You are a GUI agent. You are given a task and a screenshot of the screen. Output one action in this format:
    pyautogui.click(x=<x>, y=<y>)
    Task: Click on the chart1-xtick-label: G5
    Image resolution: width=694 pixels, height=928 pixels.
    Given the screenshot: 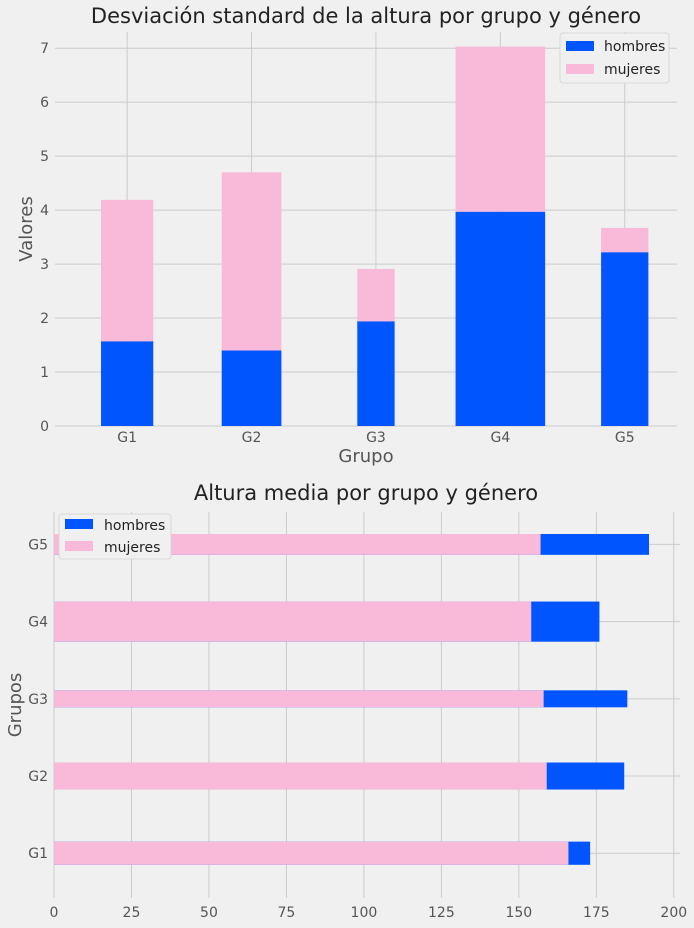 What is the action you would take?
    pyautogui.click(x=625, y=438)
    